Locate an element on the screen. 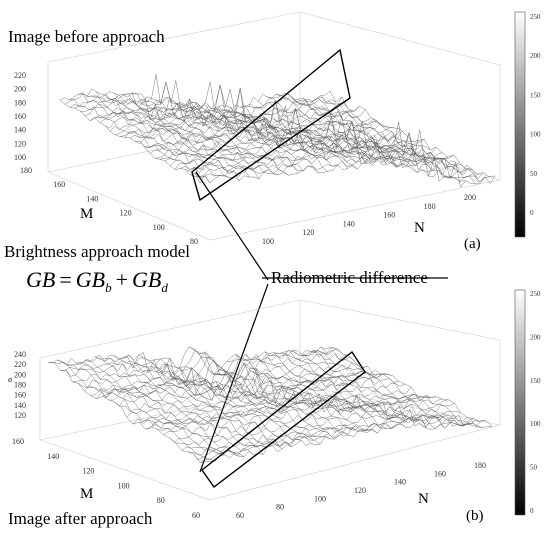 Image resolution: width=550 pixels, height=536 pixels. z-tick-label: 100 is located at coordinates (20, 157).